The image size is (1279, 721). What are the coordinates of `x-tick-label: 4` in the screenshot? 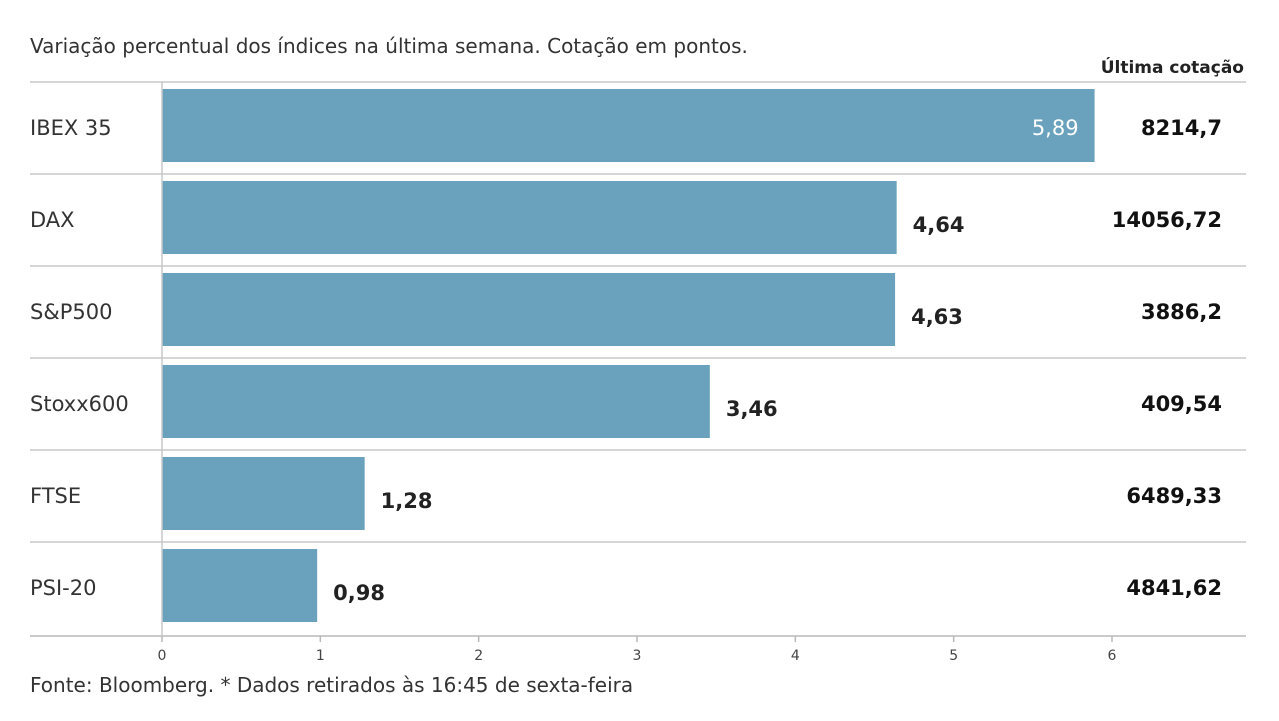 It's located at (795, 656).